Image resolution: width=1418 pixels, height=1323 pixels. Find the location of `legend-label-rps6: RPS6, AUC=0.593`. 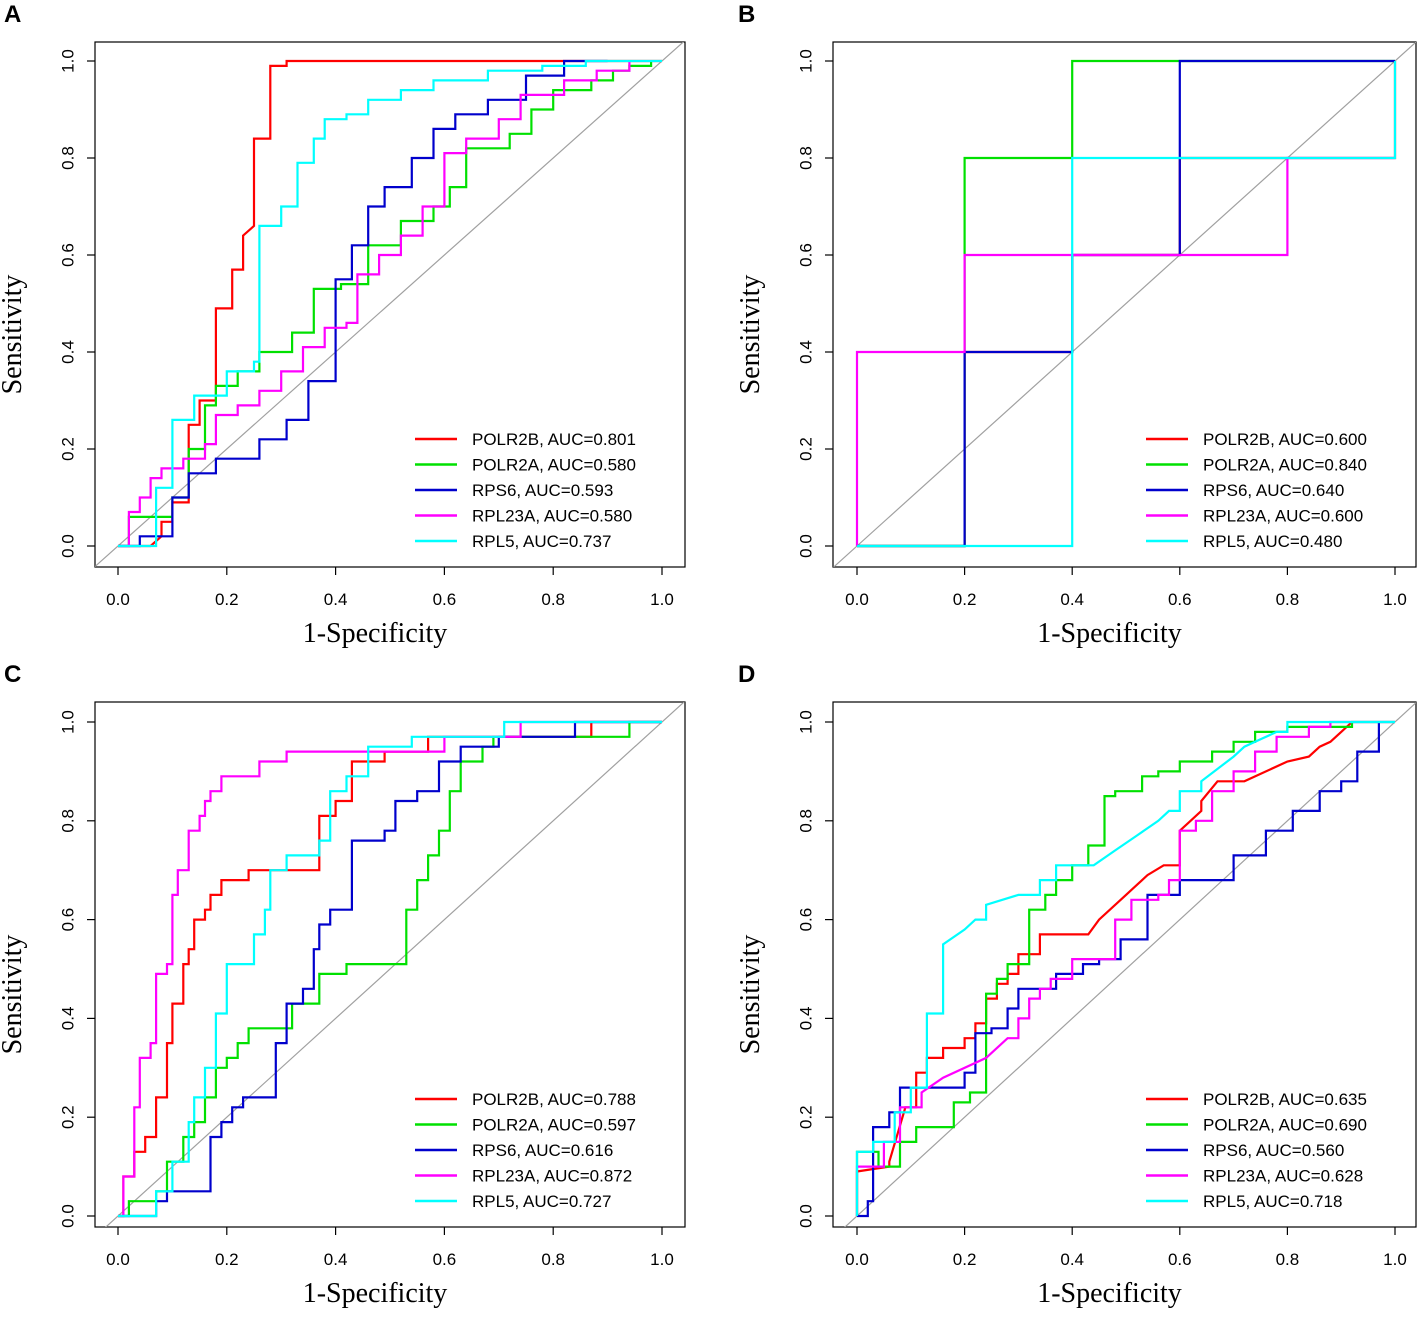

legend-label-rps6: RPS6, AUC=0.593 is located at coordinates (542, 490).